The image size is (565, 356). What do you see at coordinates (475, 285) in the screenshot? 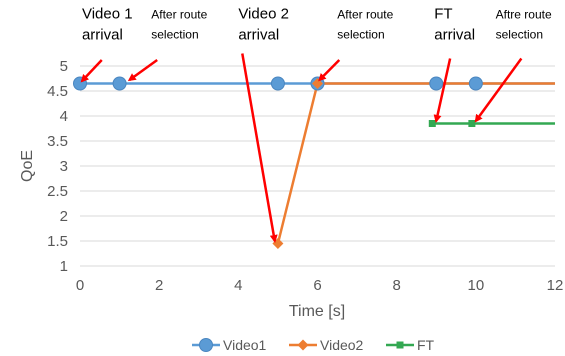
I see `x-tick-label: 10` at bounding box center [475, 285].